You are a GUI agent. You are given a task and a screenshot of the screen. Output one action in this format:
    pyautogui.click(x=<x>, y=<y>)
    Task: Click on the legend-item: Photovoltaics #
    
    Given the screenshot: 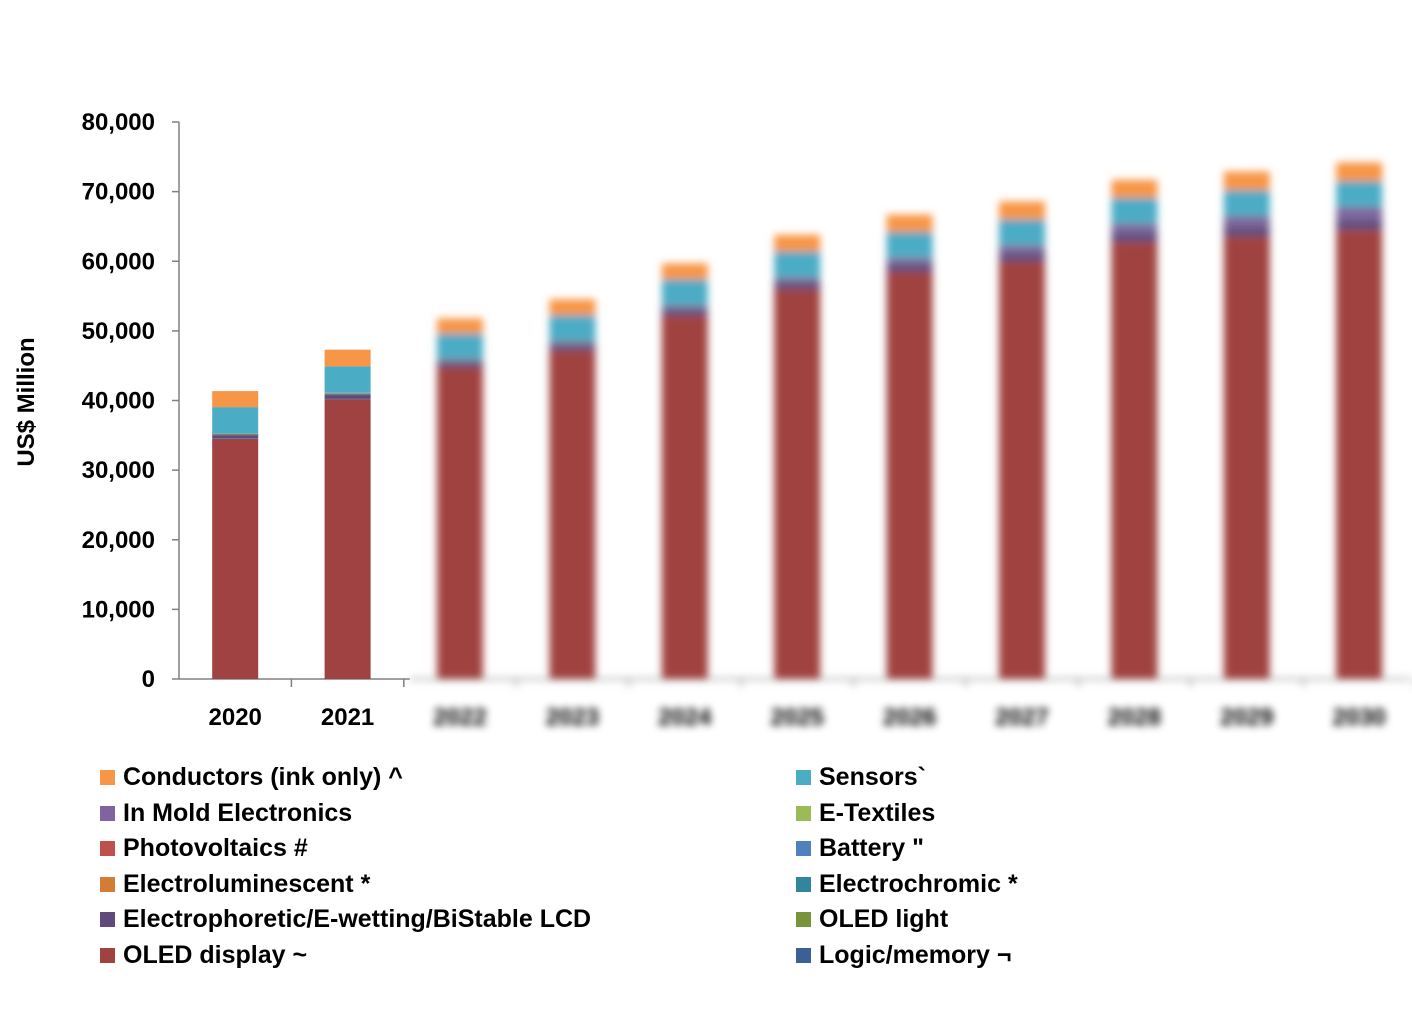 What is the action you would take?
    pyautogui.click(x=345, y=849)
    